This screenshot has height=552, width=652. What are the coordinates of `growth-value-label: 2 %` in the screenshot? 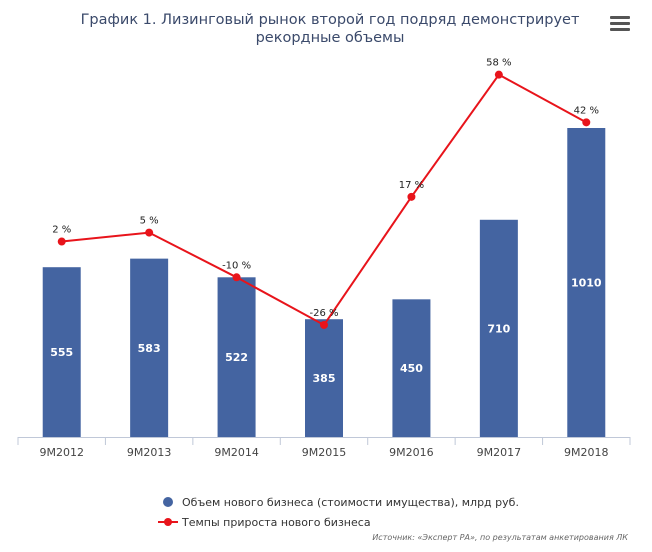 It's located at (61, 230).